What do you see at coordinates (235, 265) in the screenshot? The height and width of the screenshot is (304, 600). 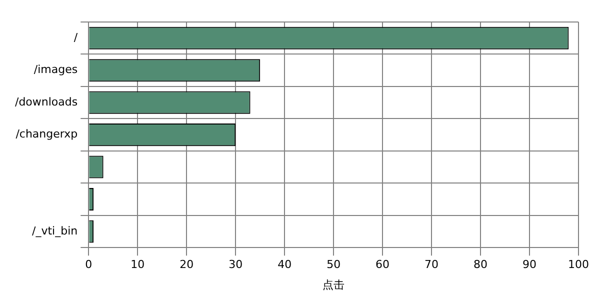 I see `x-tick-label: 30` at bounding box center [235, 265].